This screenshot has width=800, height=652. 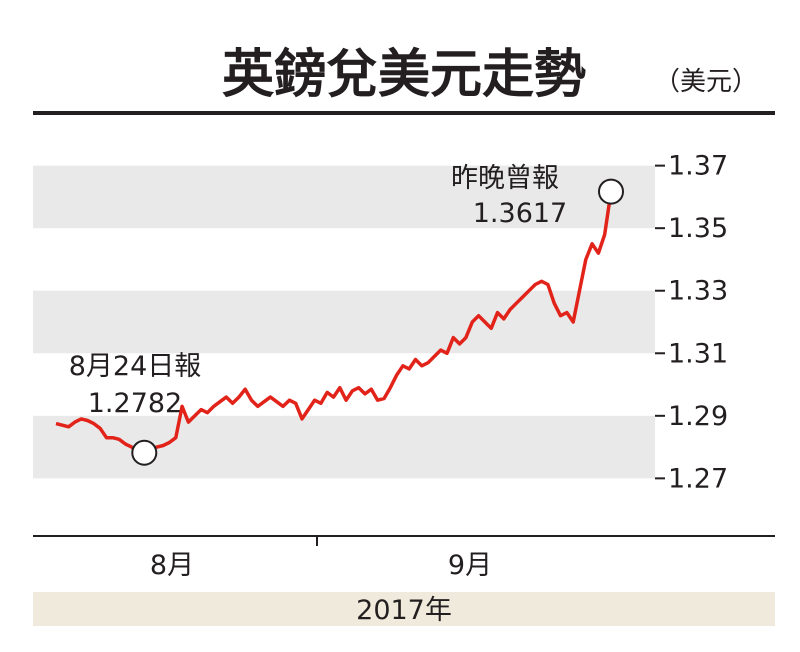 What do you see at coordinates (698, 353) in the screenshot?
I see `y-tick-label: 1.31` at bounding box center [698, 353].